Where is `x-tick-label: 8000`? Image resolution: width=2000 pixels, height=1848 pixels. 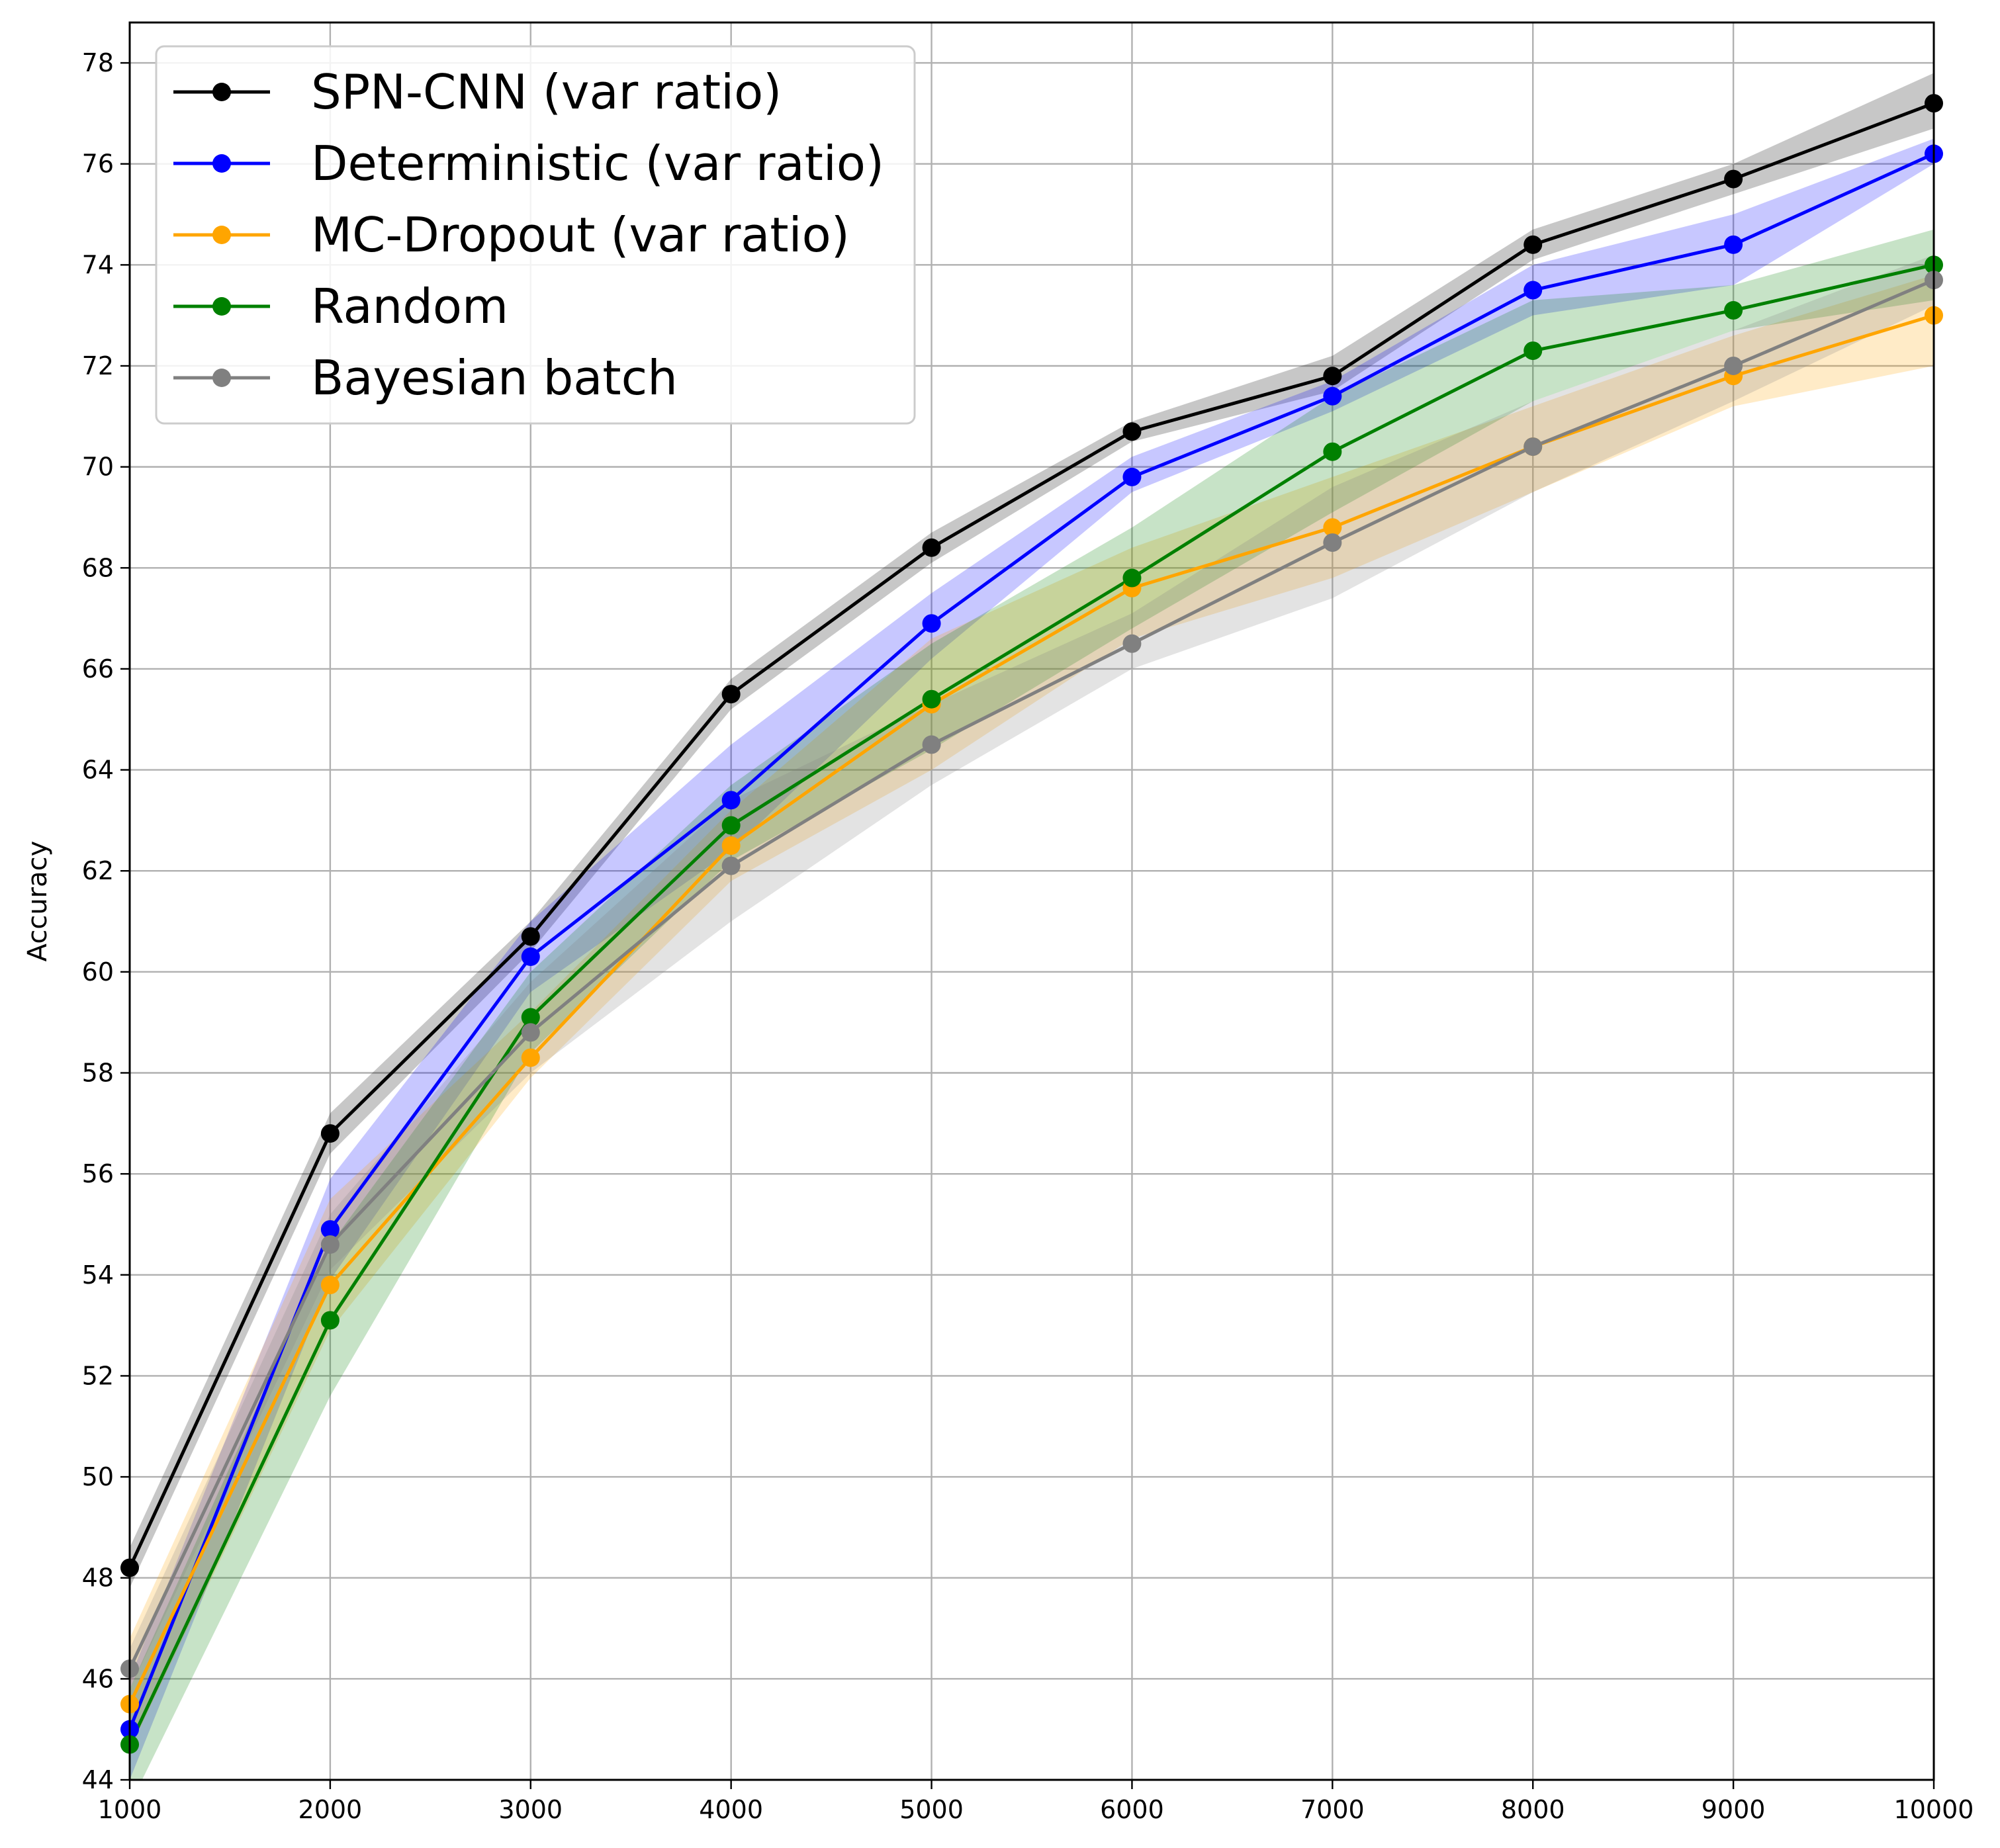
x-tick-label: 8000 is located at coordinates (1533, 1809).